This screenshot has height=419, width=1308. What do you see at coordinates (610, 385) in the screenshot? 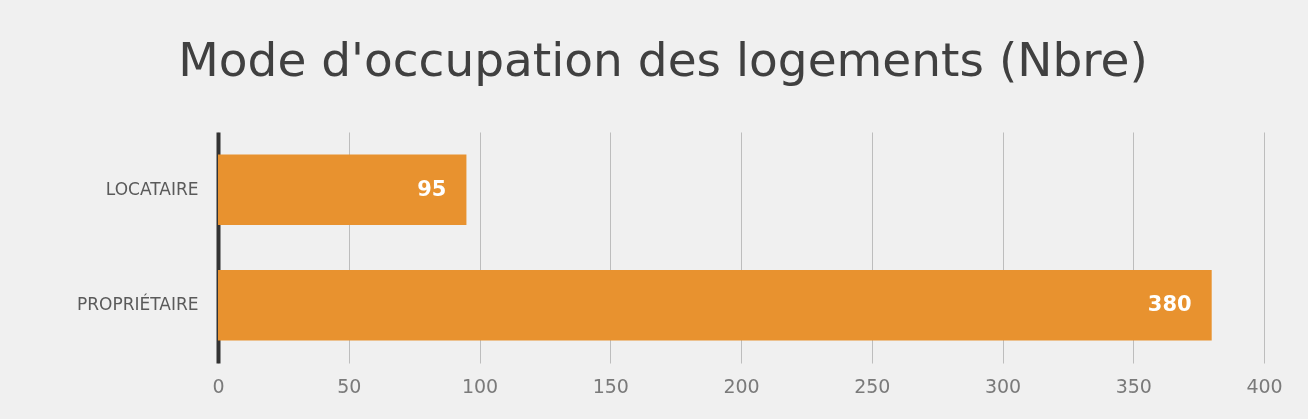
I see `x-tick-label: 150` at bounding box center [610, 385].